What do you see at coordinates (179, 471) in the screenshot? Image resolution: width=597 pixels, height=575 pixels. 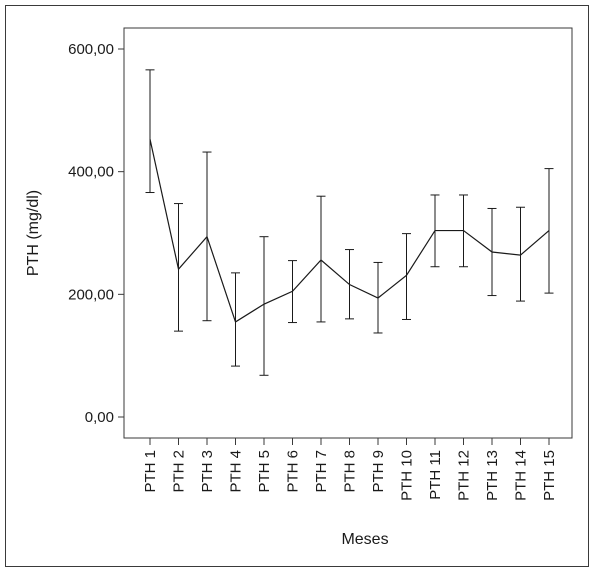 I see `x-tick-label: PTH 2` at bounding box center [179, 471].